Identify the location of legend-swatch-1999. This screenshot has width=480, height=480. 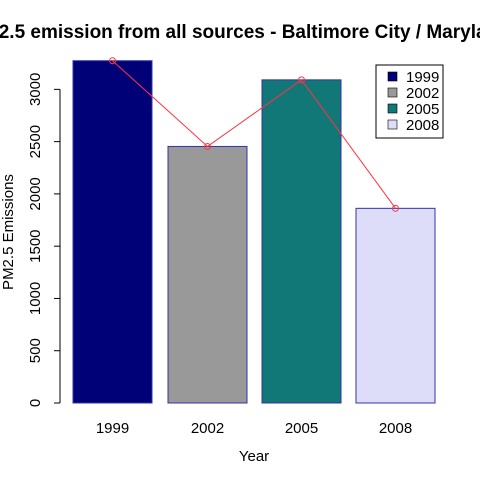
(392, 76).